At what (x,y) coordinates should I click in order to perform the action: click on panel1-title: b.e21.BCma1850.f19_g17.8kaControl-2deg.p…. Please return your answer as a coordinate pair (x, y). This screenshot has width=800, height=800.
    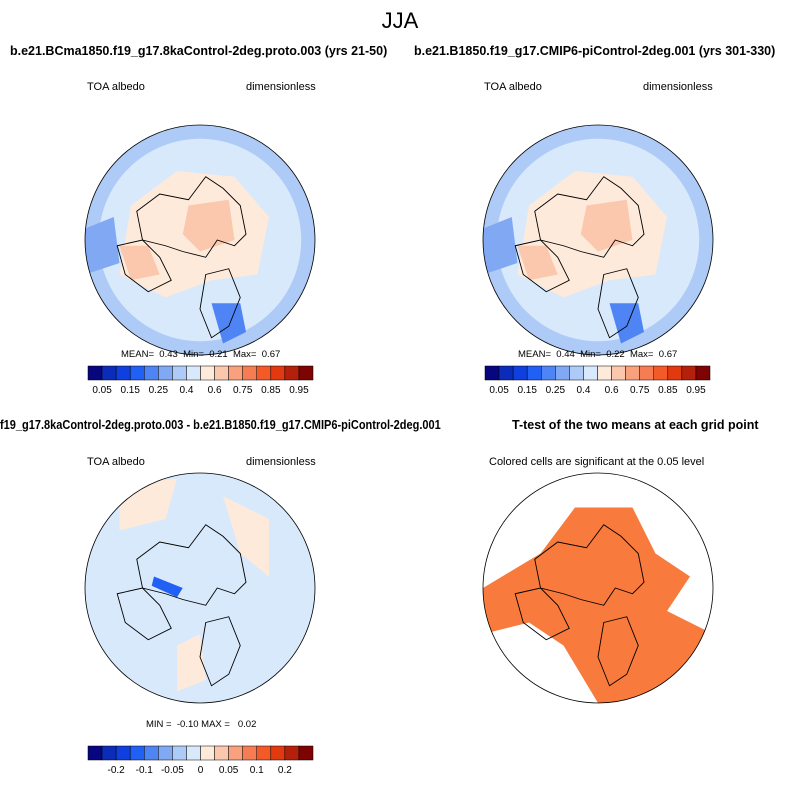
    Looking at the image, I should click on (199, 51).